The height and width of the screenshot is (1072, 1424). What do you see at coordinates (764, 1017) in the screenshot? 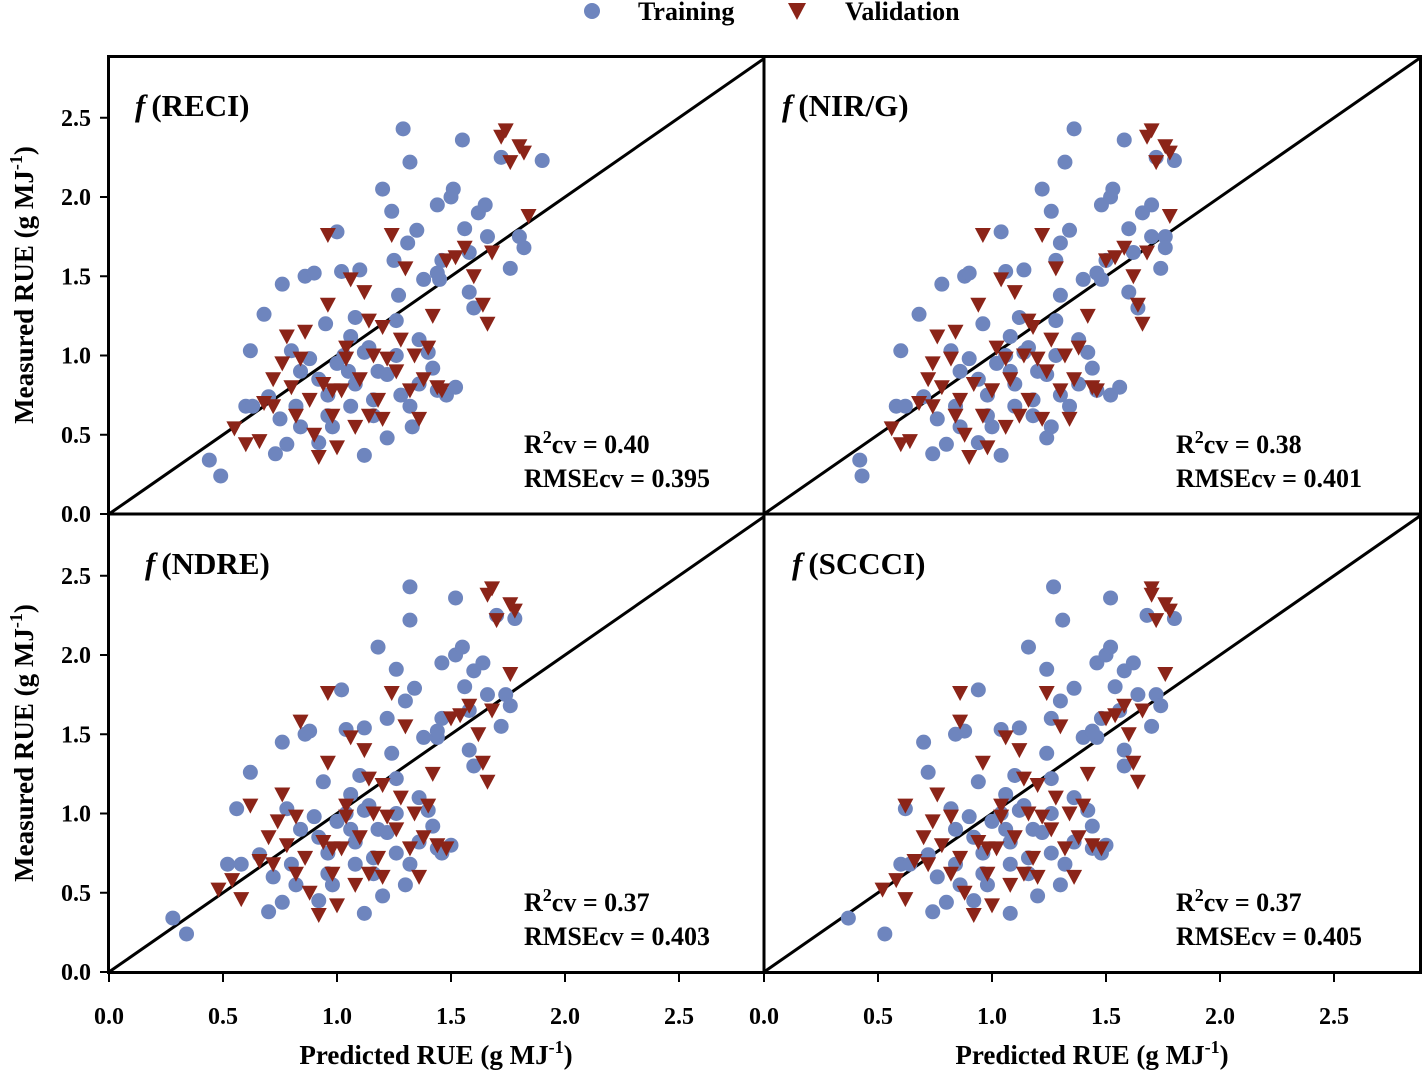
I see `x-tick-label: 0.0` at bounding box center [764, 1017].